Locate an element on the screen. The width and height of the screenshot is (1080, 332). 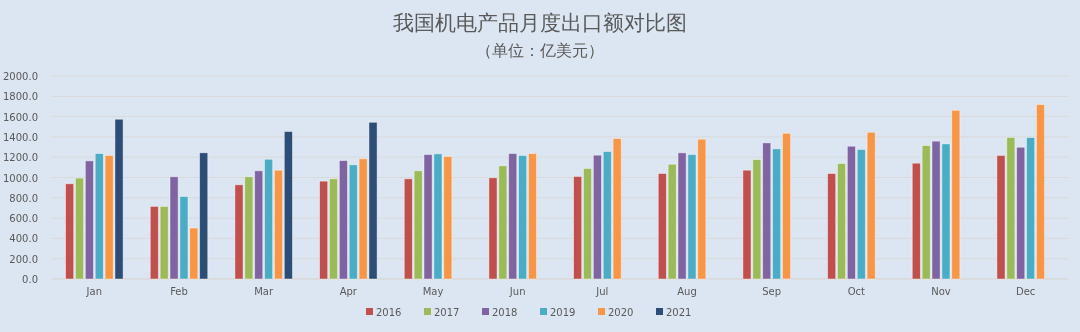
legend-label: 2018 is located at coordinates (505, 312).